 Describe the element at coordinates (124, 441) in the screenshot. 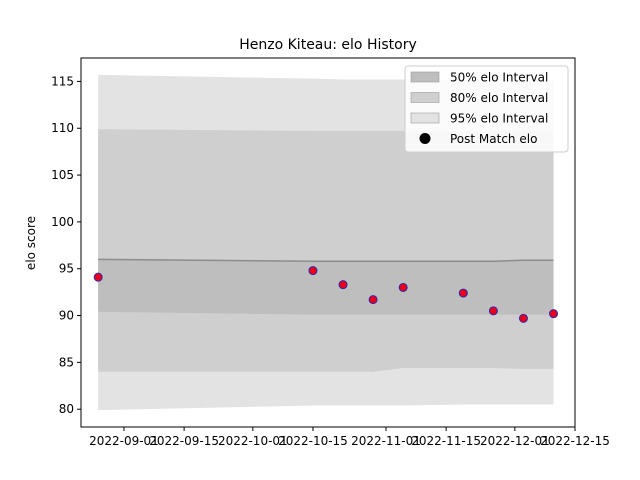

I see `x-tick-label: 2022-09-01` at that location.